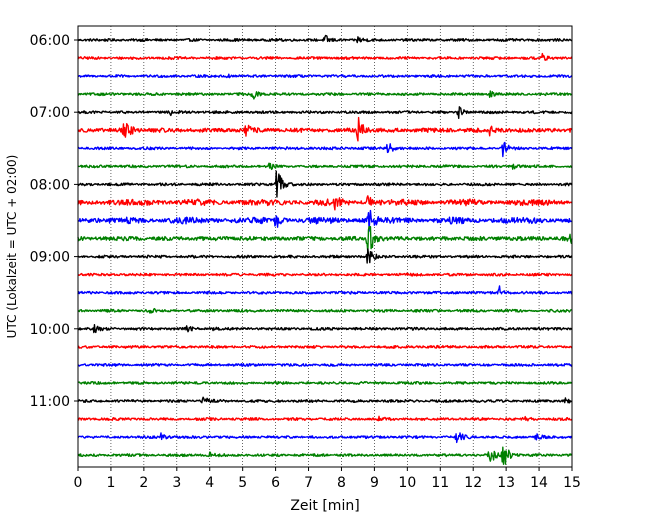 This screenshot has height=520, width=650. Describe the element at coordinates (473, 483) in the screenshot. I see `x-tick-label: 12` at that location.